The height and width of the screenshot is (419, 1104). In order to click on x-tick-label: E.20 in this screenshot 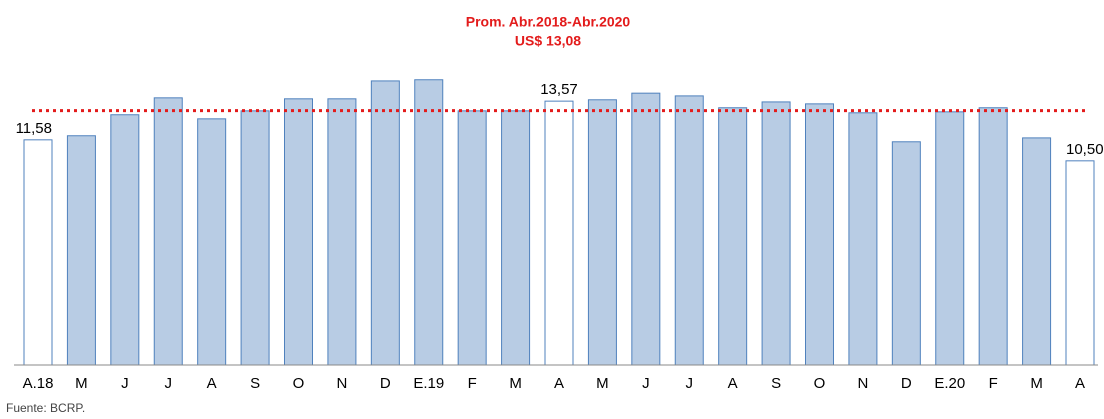, I will do `click(949, 383)`.